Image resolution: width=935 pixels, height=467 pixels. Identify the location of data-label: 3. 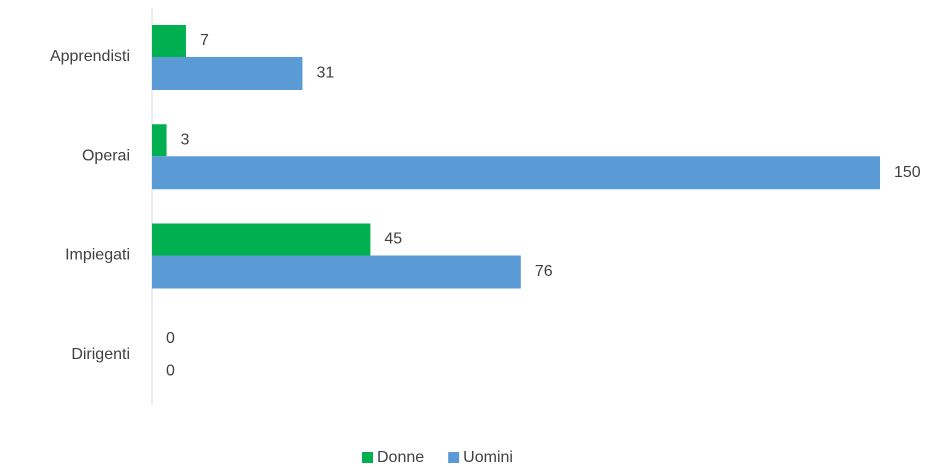
(185, 139).